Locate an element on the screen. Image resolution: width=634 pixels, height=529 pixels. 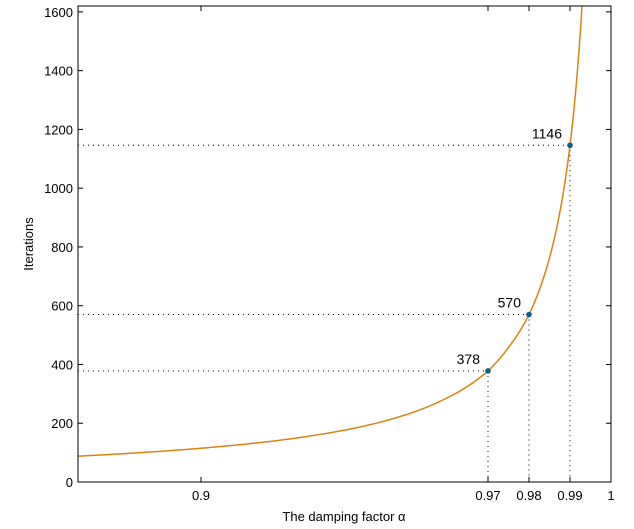
x-tick-label: 0.99 is located at coordinates (569, 495).